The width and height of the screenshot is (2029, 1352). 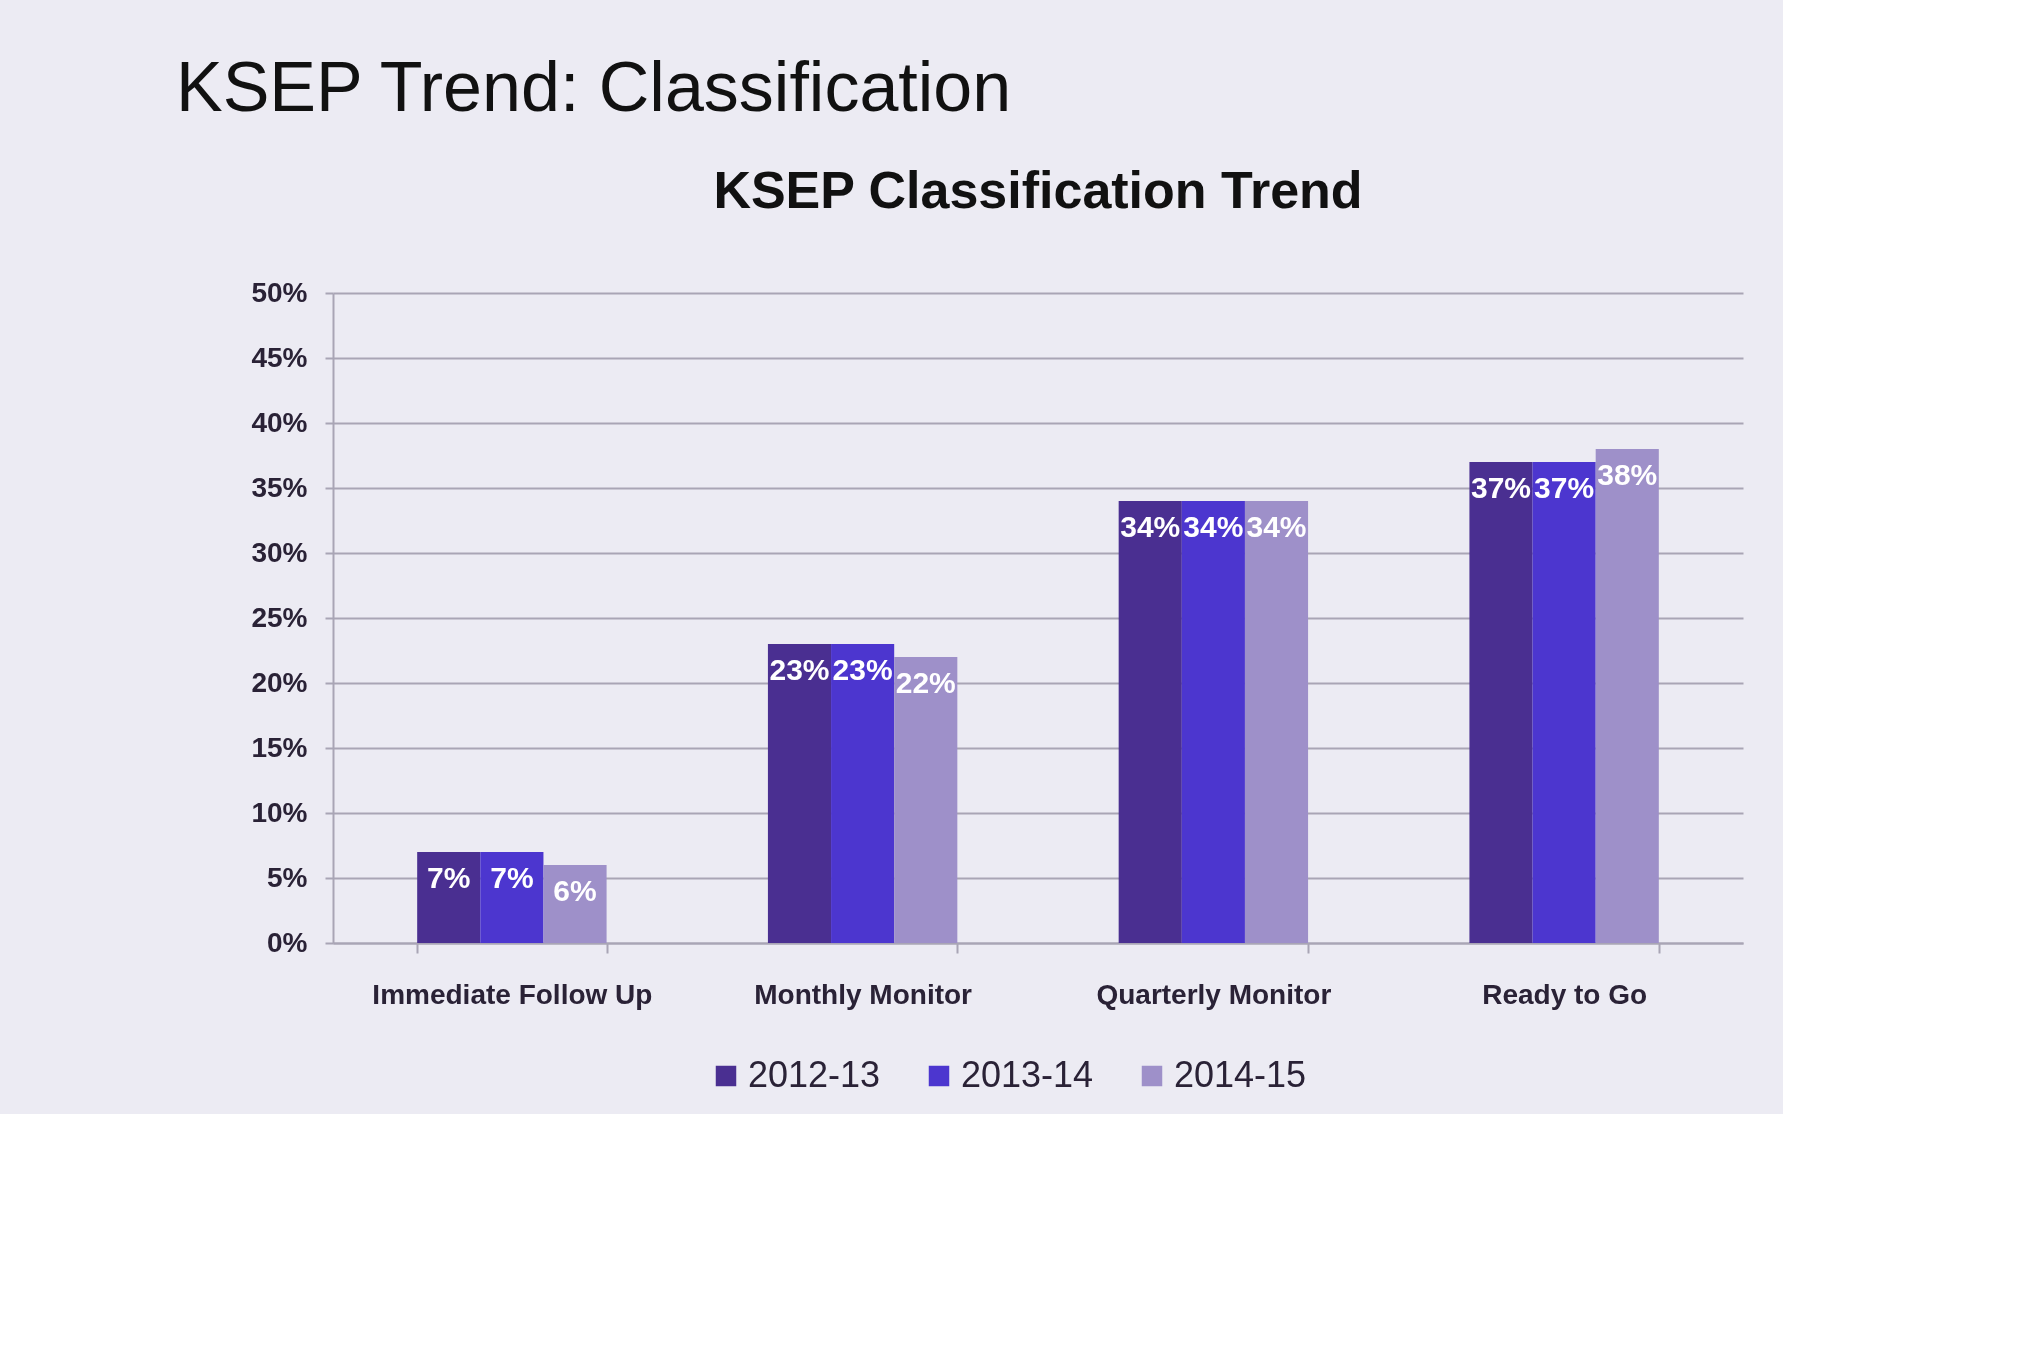 What do you see at coordinates (279, 747) in the screenshot?
I see `y-tick-label: 15%` at bounding box center [279, 747].